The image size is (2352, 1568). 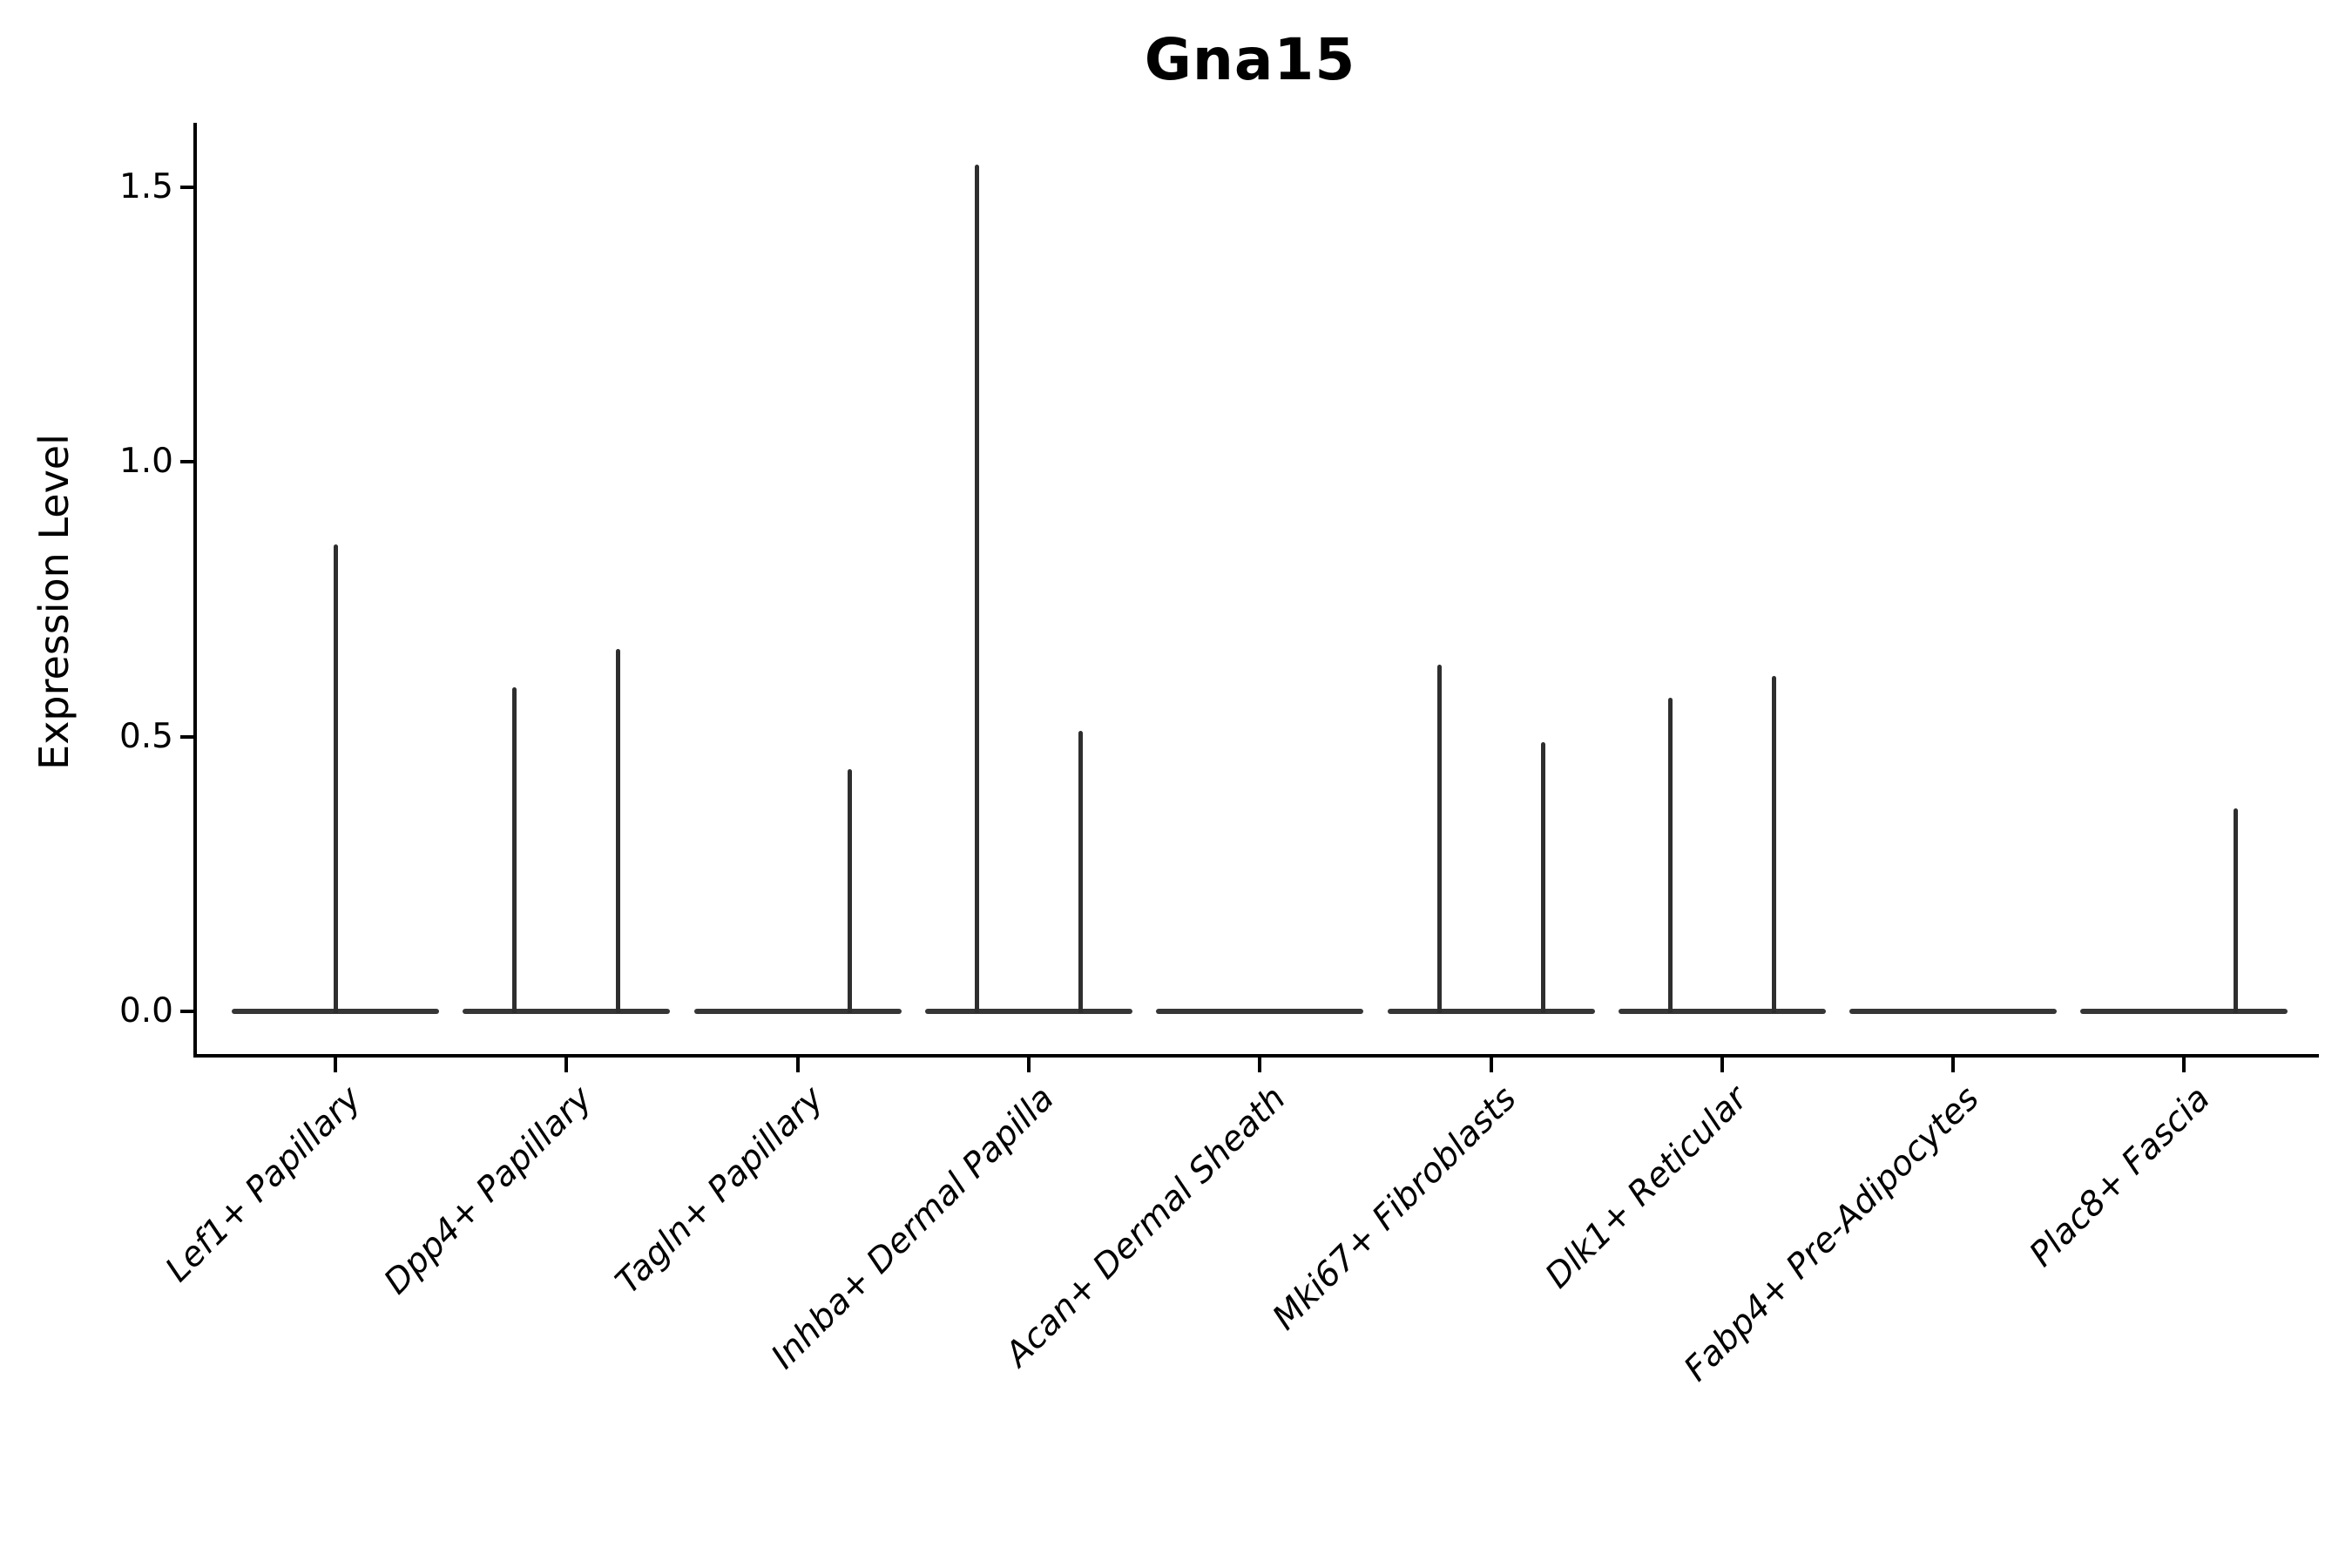 I want to click on x-tick-label: Dlk1+ Reticular, so click(x=1647, y=1187).